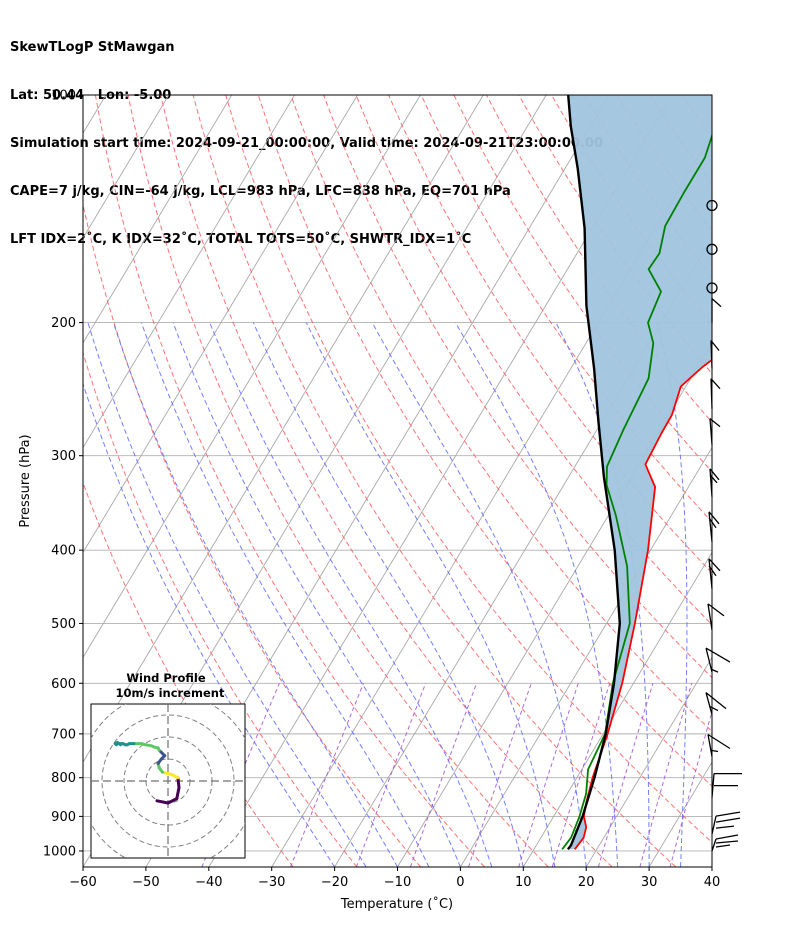 The width and height of the screenshot is (794, 937). I want to click on hodograph-ring, so click(168, 781).